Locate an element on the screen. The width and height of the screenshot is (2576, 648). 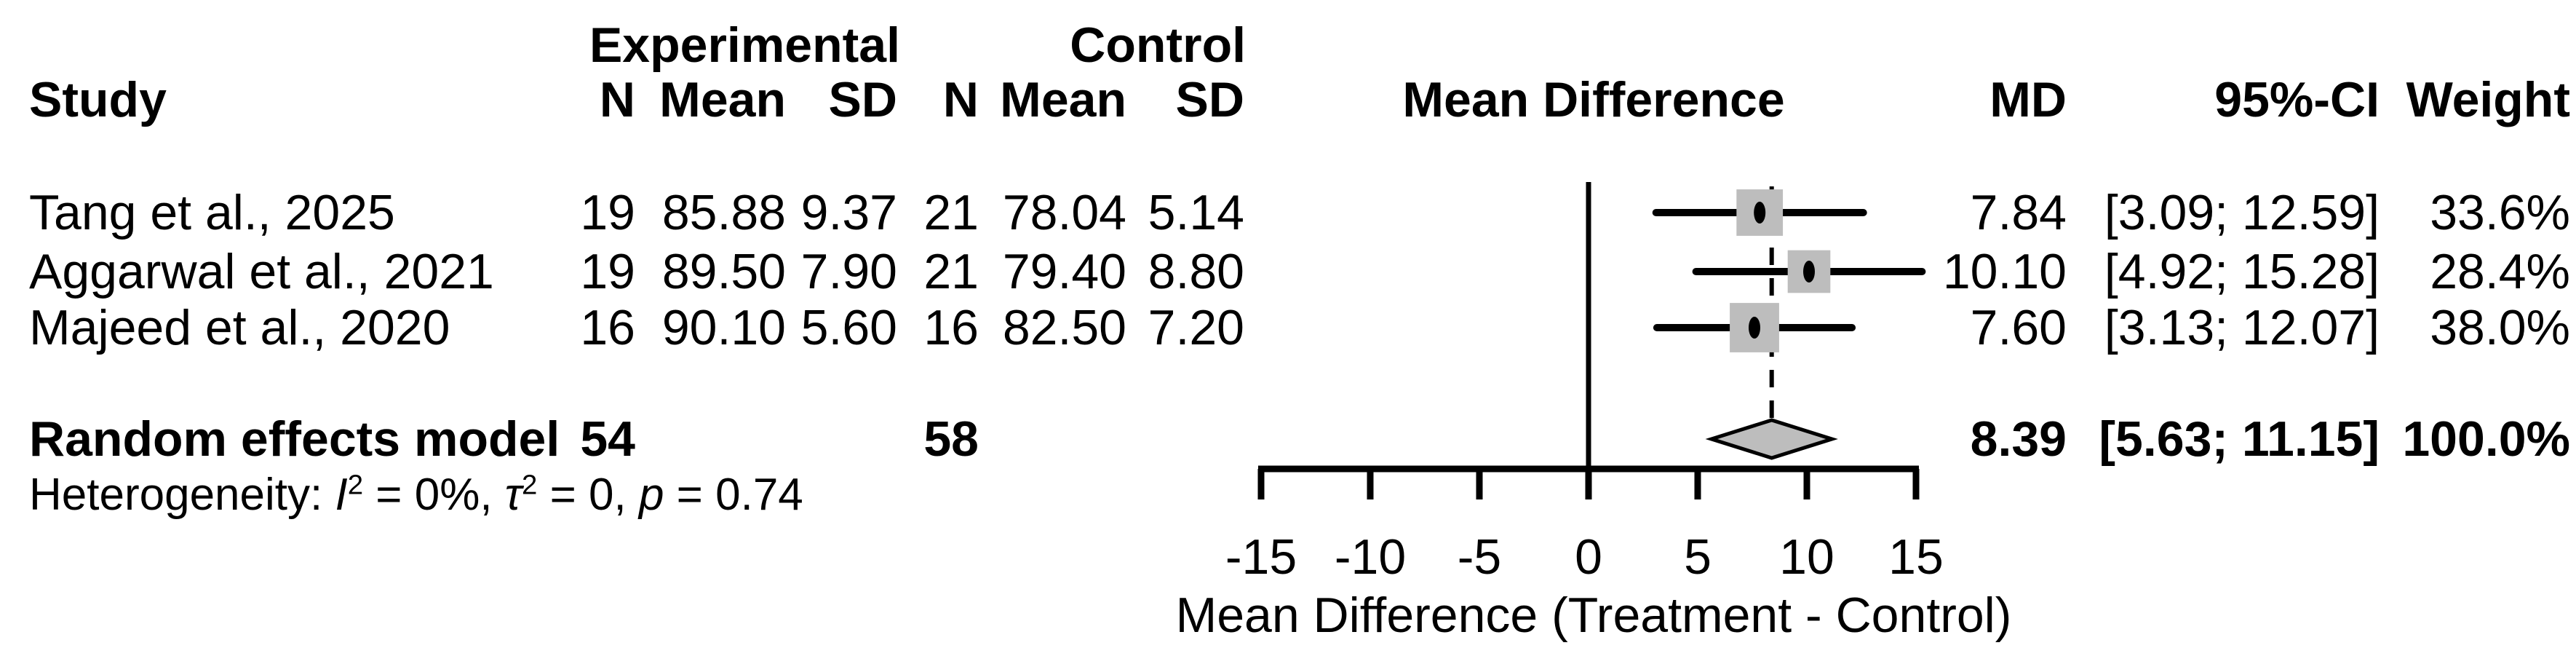
column-header-exp-sd: SD is located at coordinates (862, 99).